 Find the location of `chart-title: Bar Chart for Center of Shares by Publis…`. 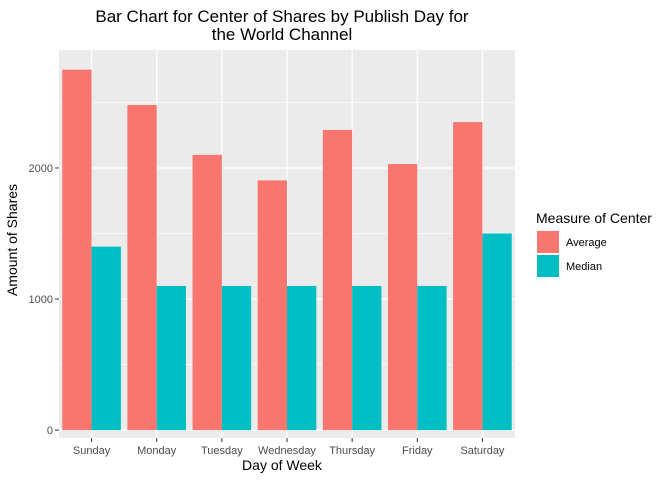

chart-title: Bar Chart for Center of Shares by Publis… is located at coordinates (282, 25).